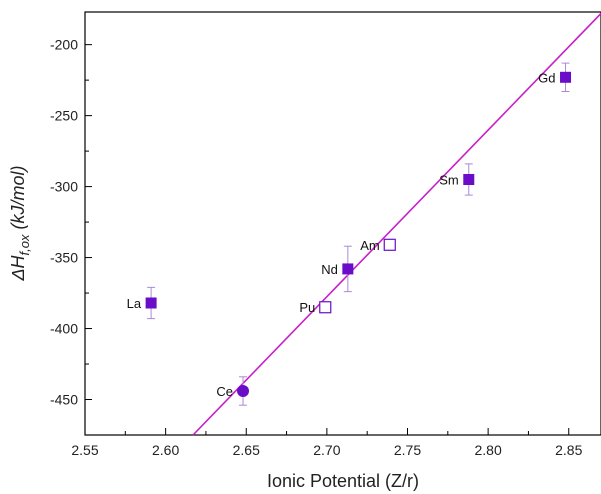 This screenshot has height=494, width=601. What do you see at coordinates (469, 179) in the screenshot?
I see `data-point-sm` at bounding box center [469, 179].